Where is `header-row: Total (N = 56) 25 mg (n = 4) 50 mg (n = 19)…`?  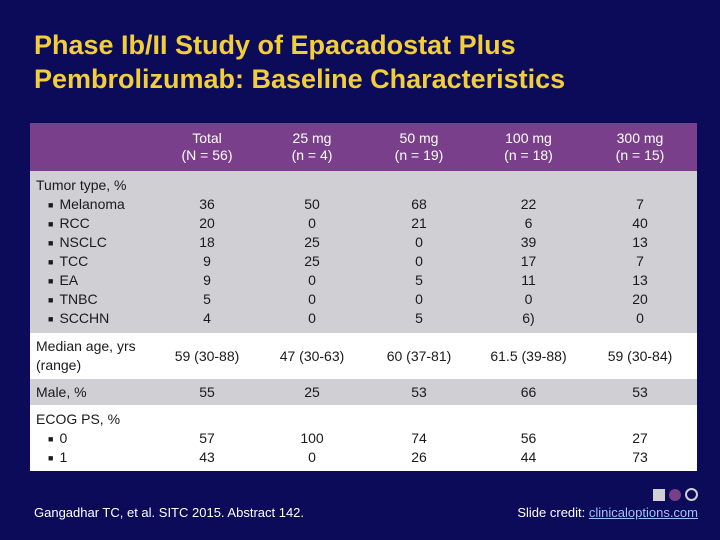
header-row: Total (N = 56) 25 mg (n = 4) 50 mg (n = 19)… is located at coordinates (363, 147).